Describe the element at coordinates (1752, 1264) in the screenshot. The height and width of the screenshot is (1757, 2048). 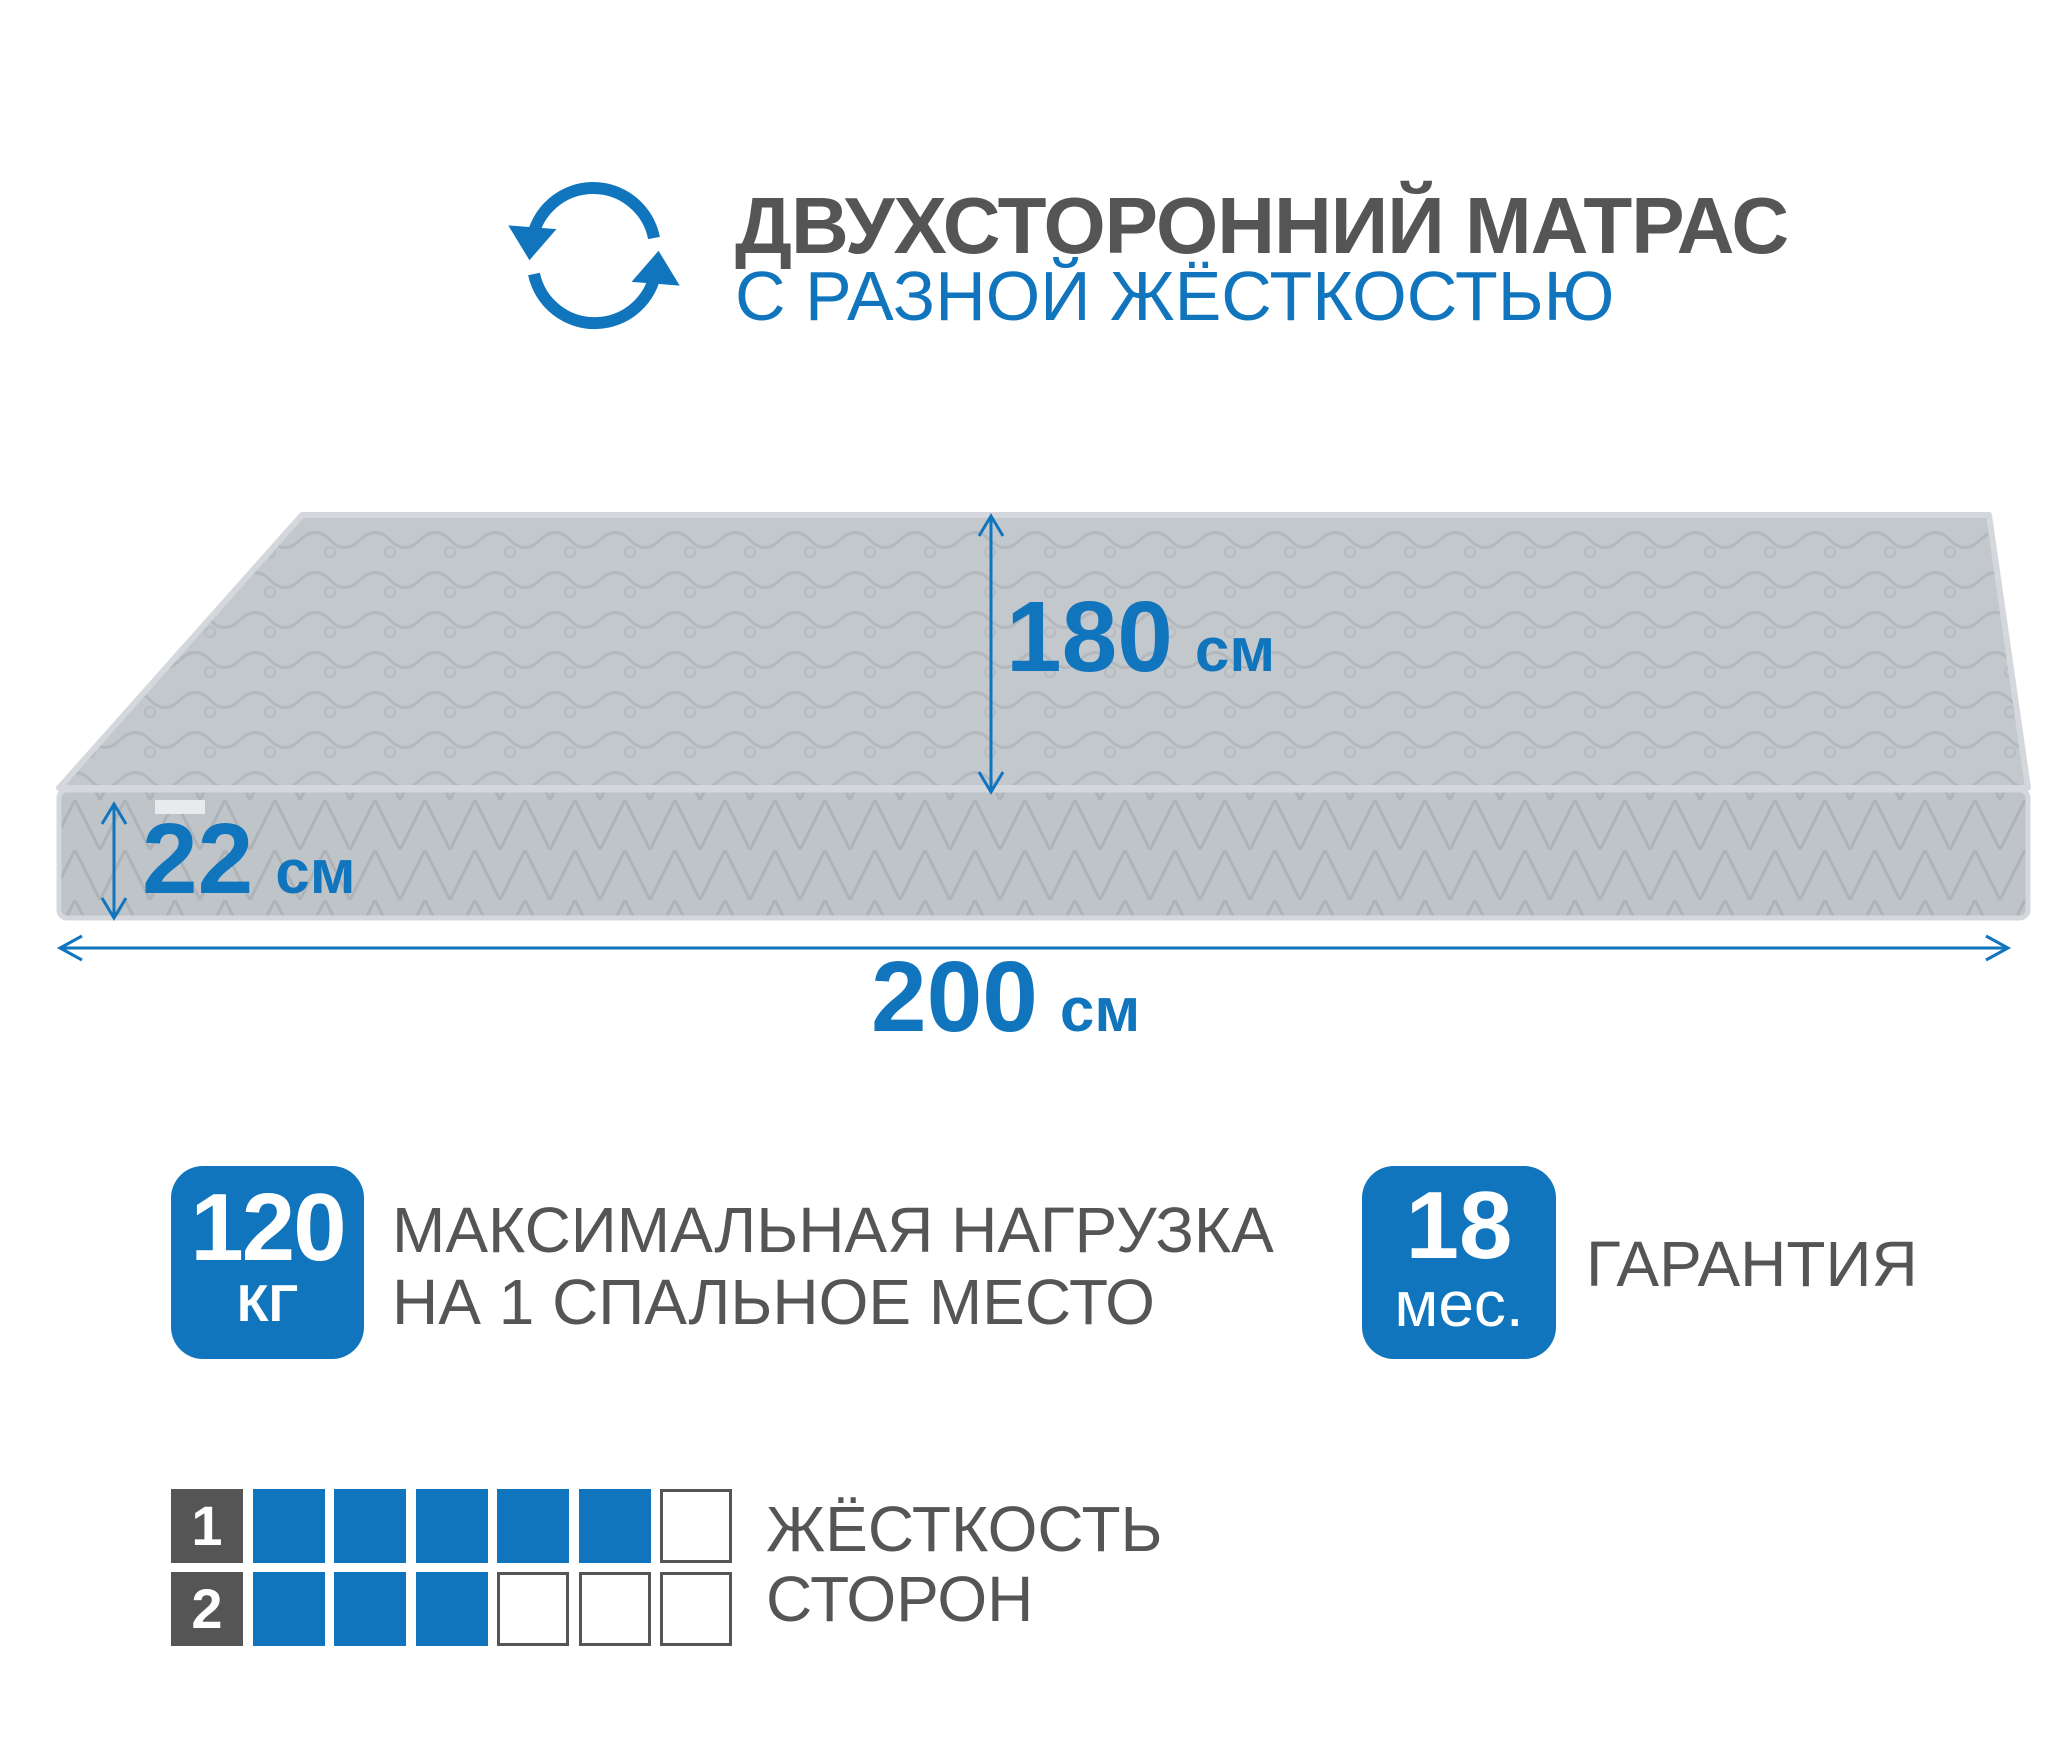
I see `warranty-label: ГАРАНТИЯ` at that location.